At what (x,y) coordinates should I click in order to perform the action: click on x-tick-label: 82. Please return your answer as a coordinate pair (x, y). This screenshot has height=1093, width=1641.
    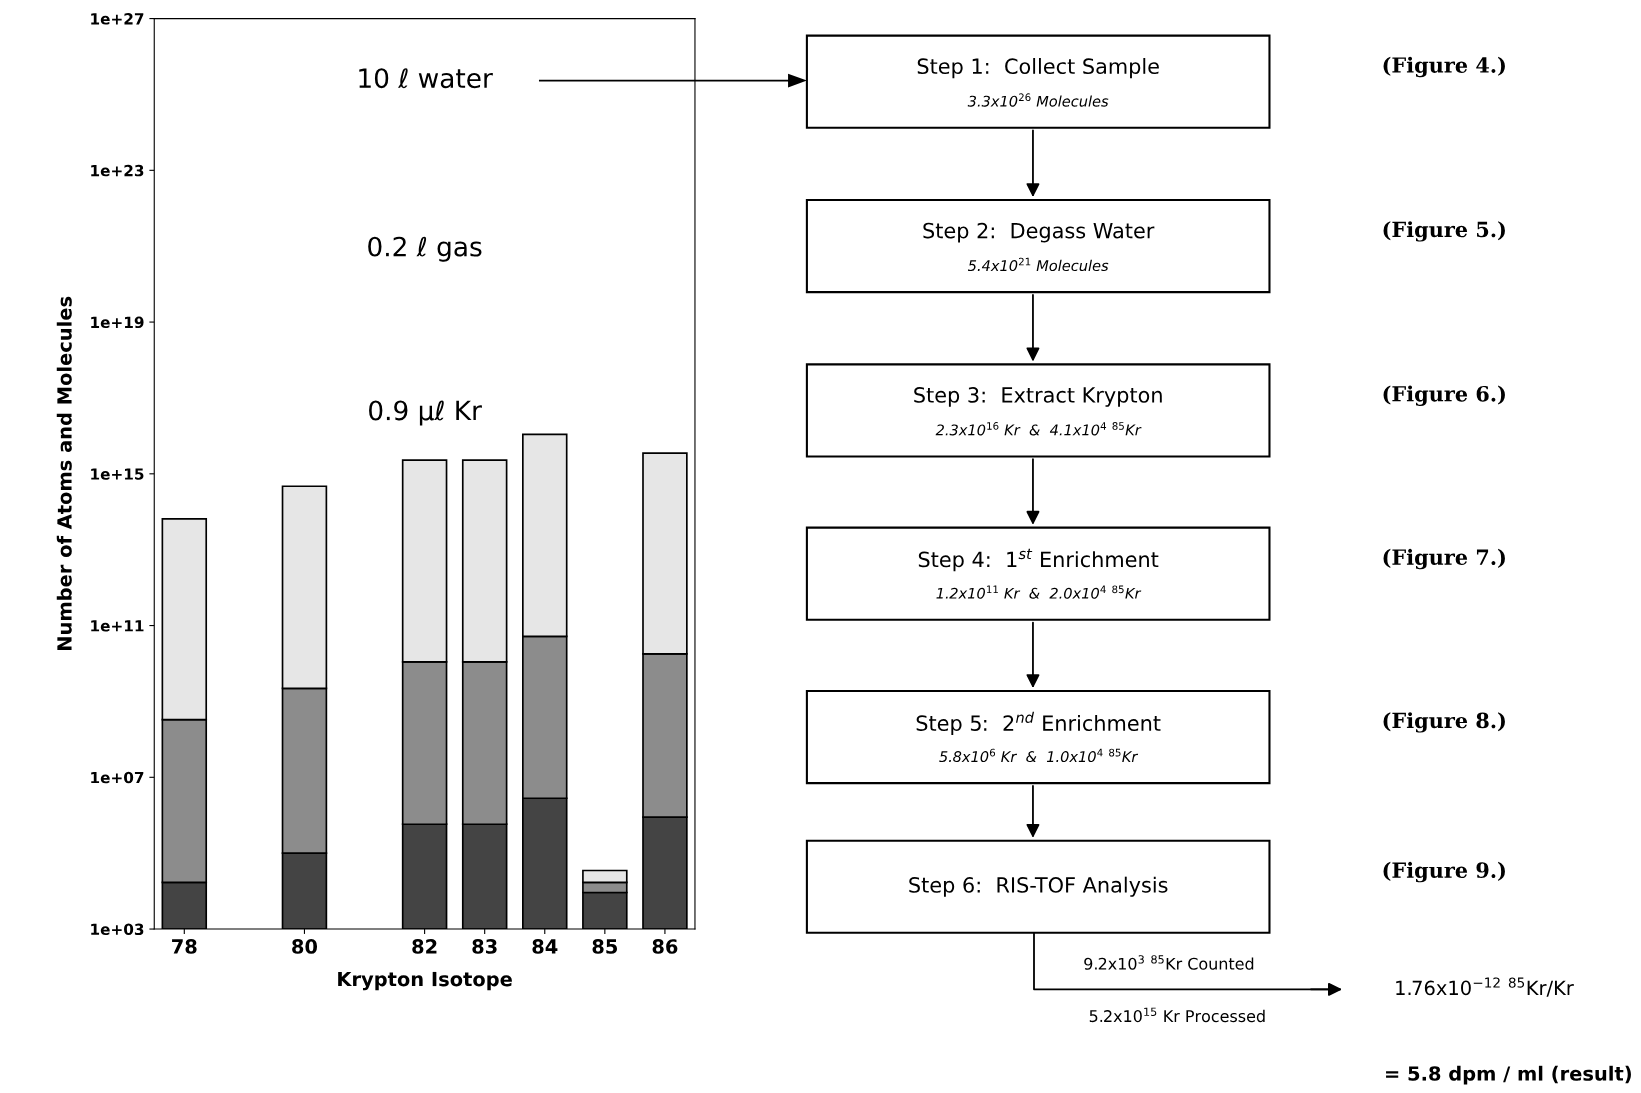
    Looking at the image, I should click on (424, 946).